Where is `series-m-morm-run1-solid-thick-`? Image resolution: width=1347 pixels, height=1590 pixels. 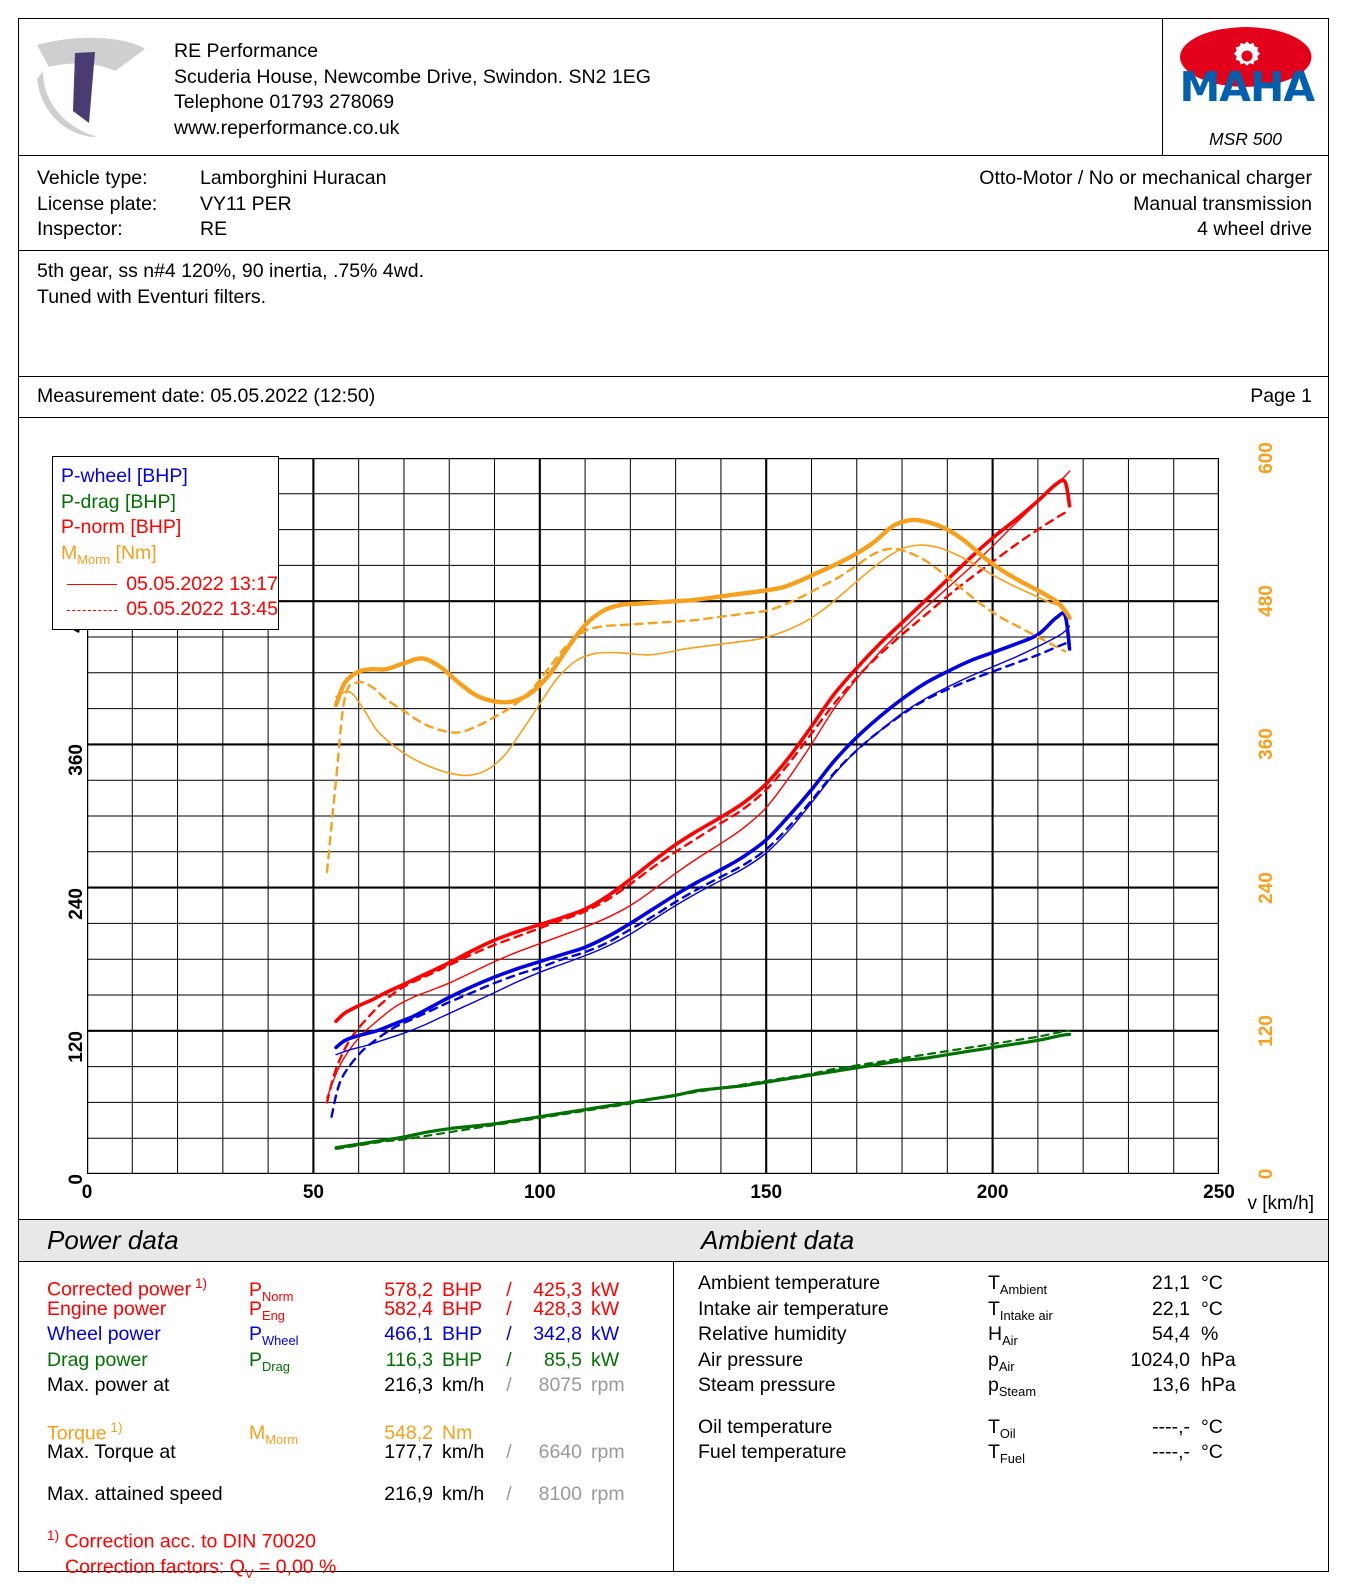
series-m-morm-run1-solid-thick- is located at coordinates (702, 612).